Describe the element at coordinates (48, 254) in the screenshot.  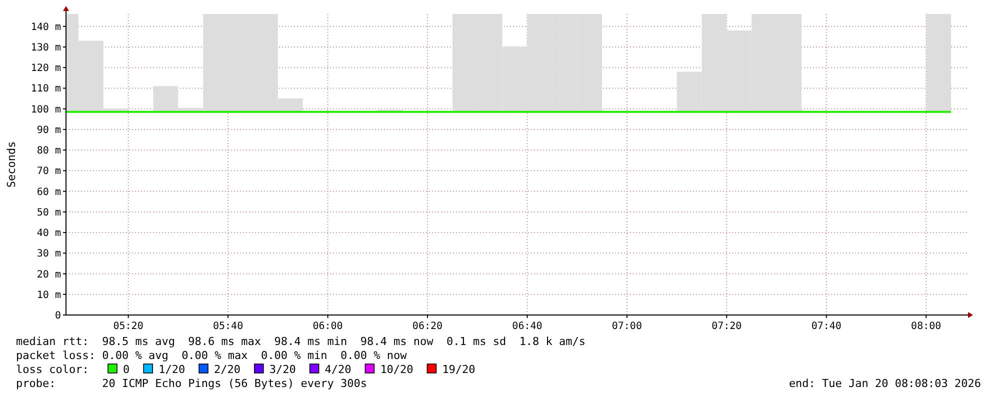
I see `y-tick-label: 30 m` at that location.